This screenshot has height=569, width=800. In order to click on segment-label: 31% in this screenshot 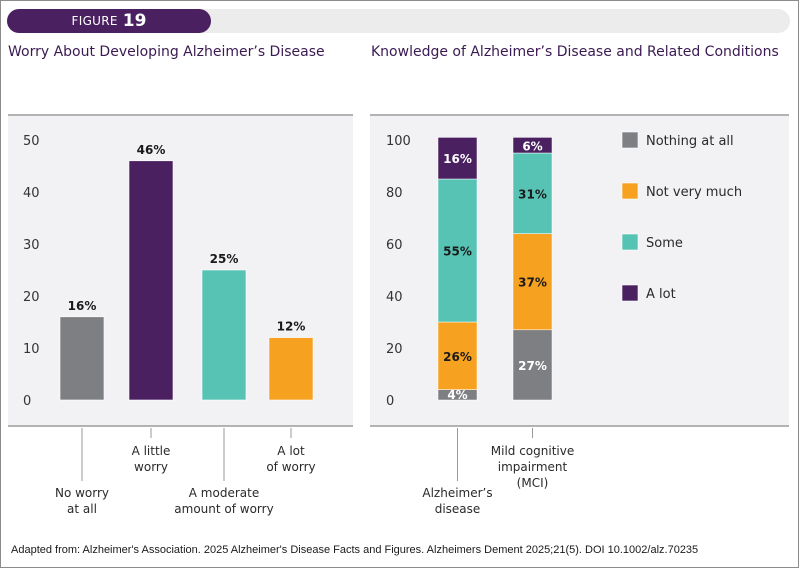, I will do `click(532, 194)`.